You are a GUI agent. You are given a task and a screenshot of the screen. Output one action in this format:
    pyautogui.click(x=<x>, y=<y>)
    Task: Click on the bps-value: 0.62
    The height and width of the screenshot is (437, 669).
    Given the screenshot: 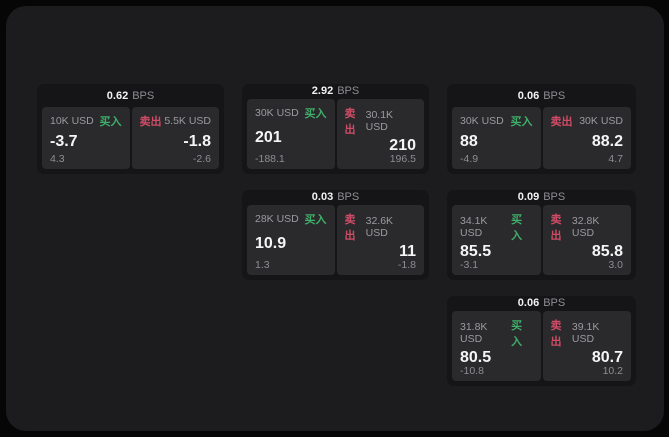 What is the action you would take?
    pyautogui.click(x=117, y=95)
    